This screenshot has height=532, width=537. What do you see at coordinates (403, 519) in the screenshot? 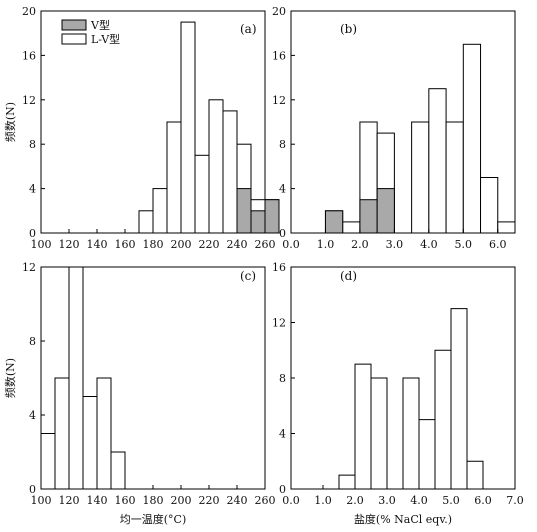
I see `x-axis-label: 盐度(% NaCl eqv.)` at bounding box center [403, 519].